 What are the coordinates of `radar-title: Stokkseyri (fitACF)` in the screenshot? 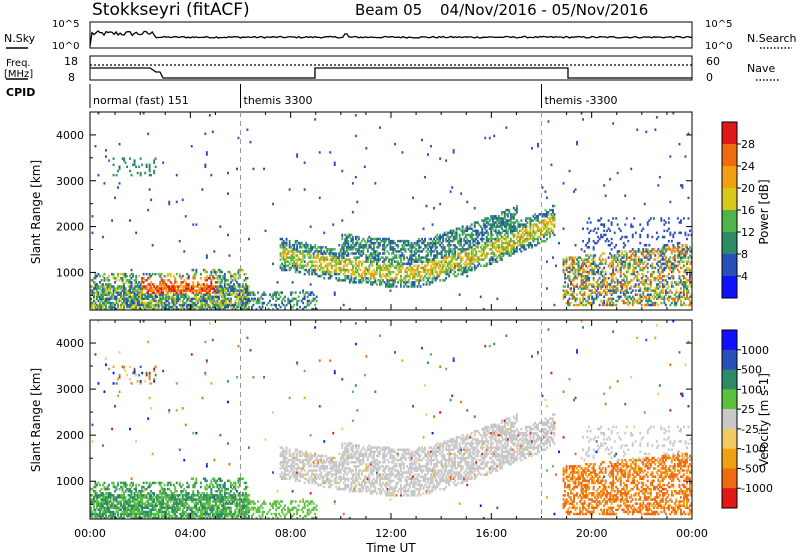 It's located at (171, 10).